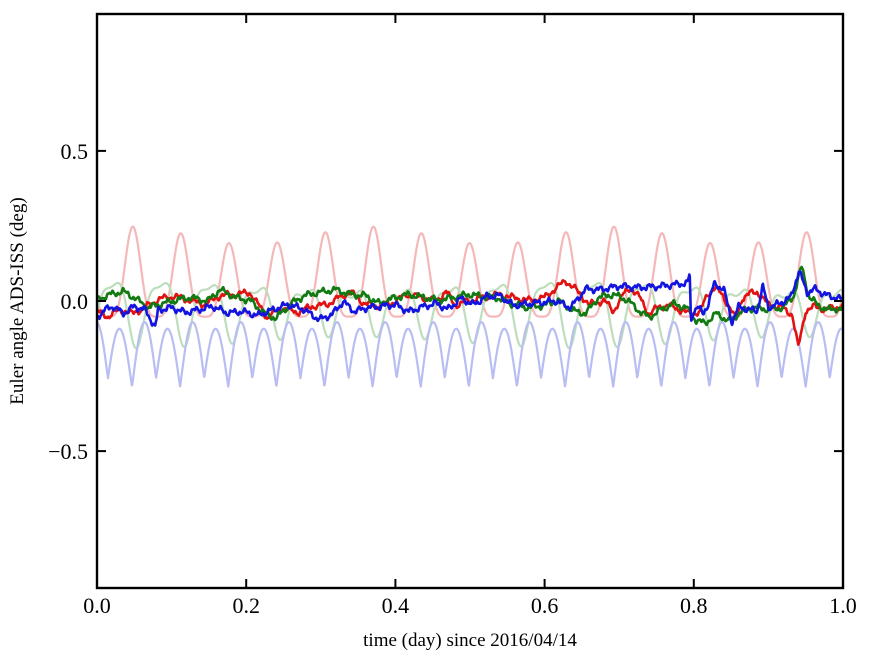 This screenshot has height=667, width=875. Describe the element at coordinates (545, 605) in the screenshot. I see `x-tick-label: 0.6` at that location.